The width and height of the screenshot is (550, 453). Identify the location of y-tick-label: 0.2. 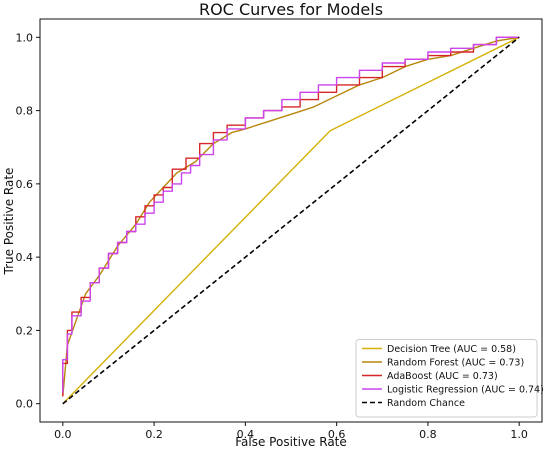
(25, 330).